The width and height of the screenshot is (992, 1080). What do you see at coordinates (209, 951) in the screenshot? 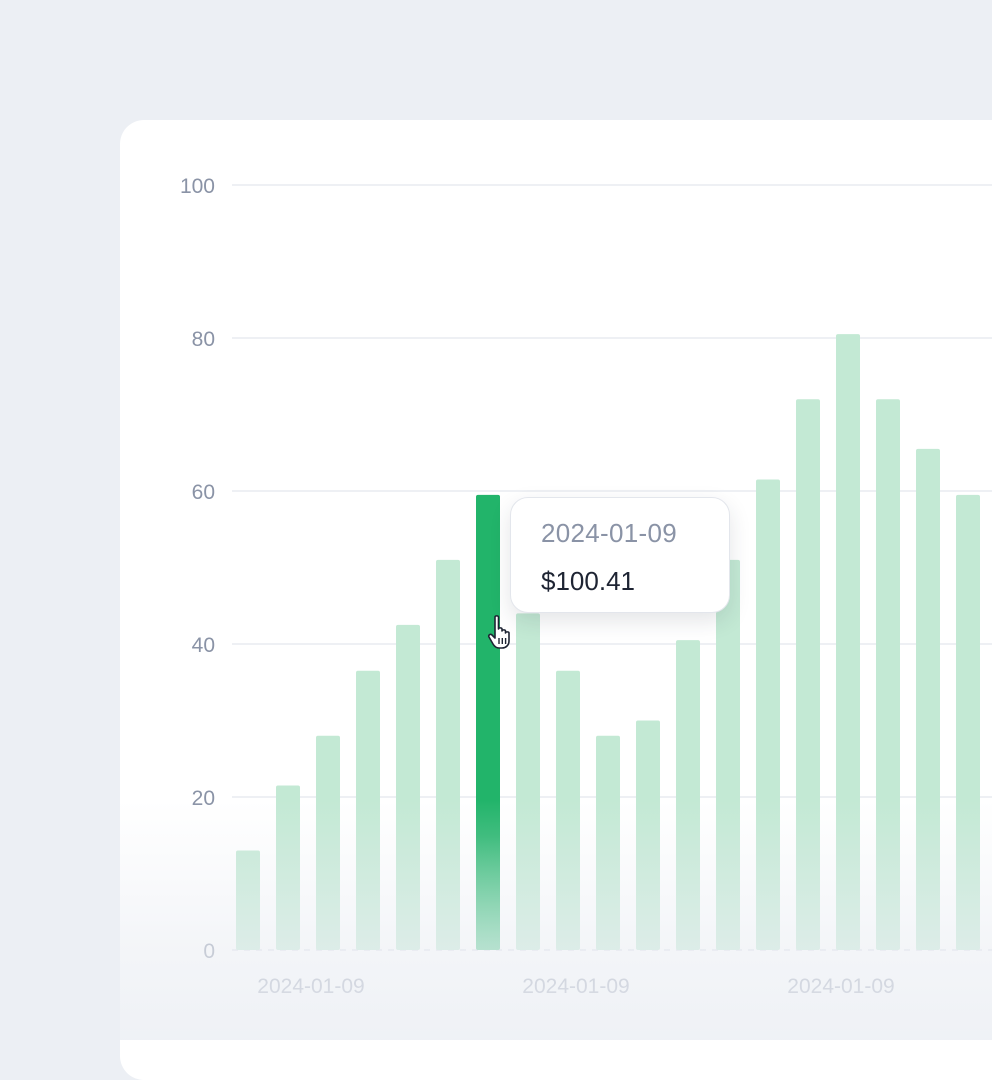
I see `y-tick-label: 0` at bounding box center [209, 951].